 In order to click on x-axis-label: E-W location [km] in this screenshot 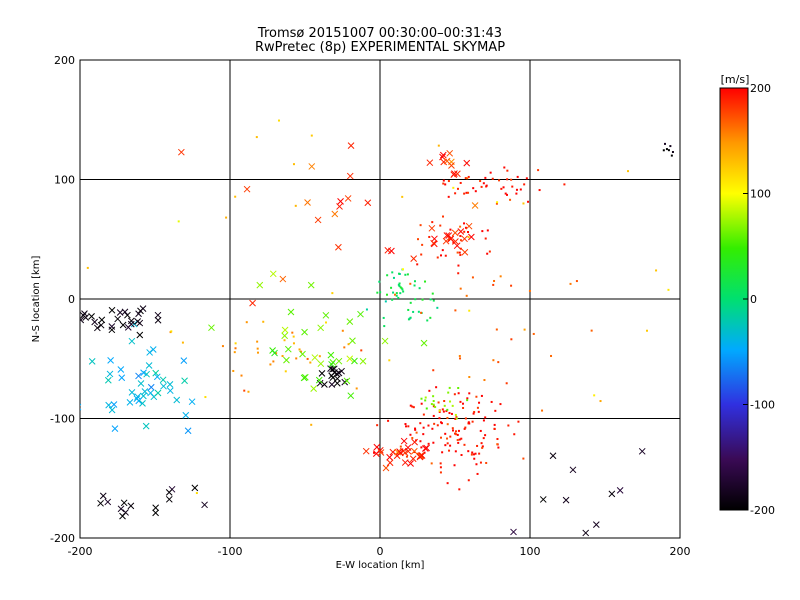, I will do `click(380, 565)`.